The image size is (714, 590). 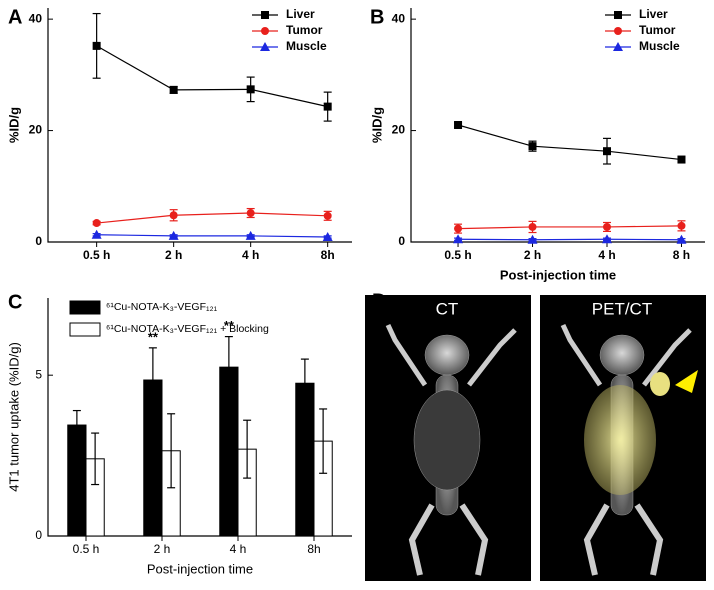 What do you see at coordinates (377, 17) in the screenshot?
I see `panel-label: B` at bounding box center [377, 17].